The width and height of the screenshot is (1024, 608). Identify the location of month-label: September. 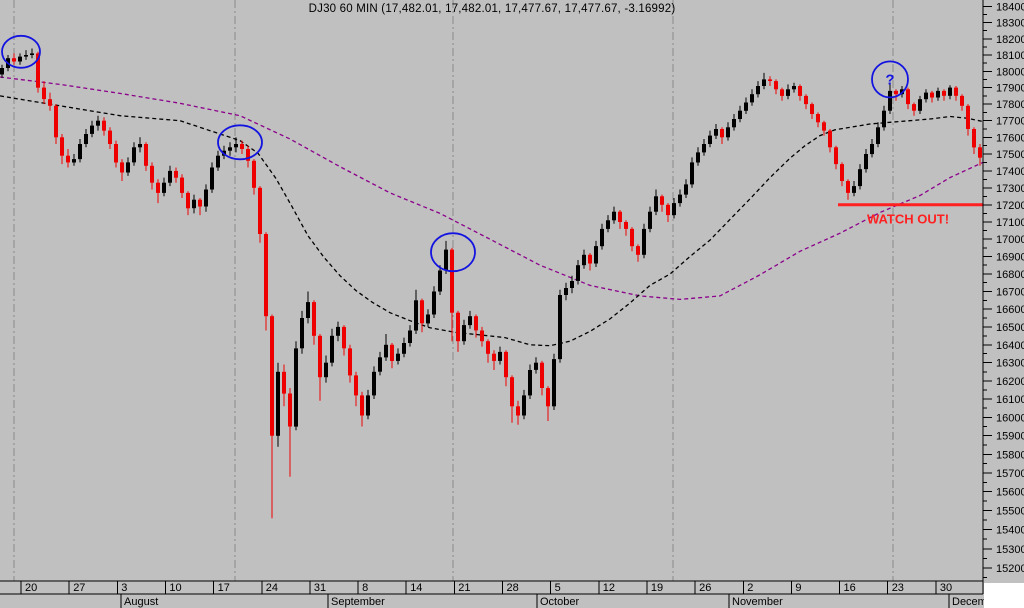
(358, 602).